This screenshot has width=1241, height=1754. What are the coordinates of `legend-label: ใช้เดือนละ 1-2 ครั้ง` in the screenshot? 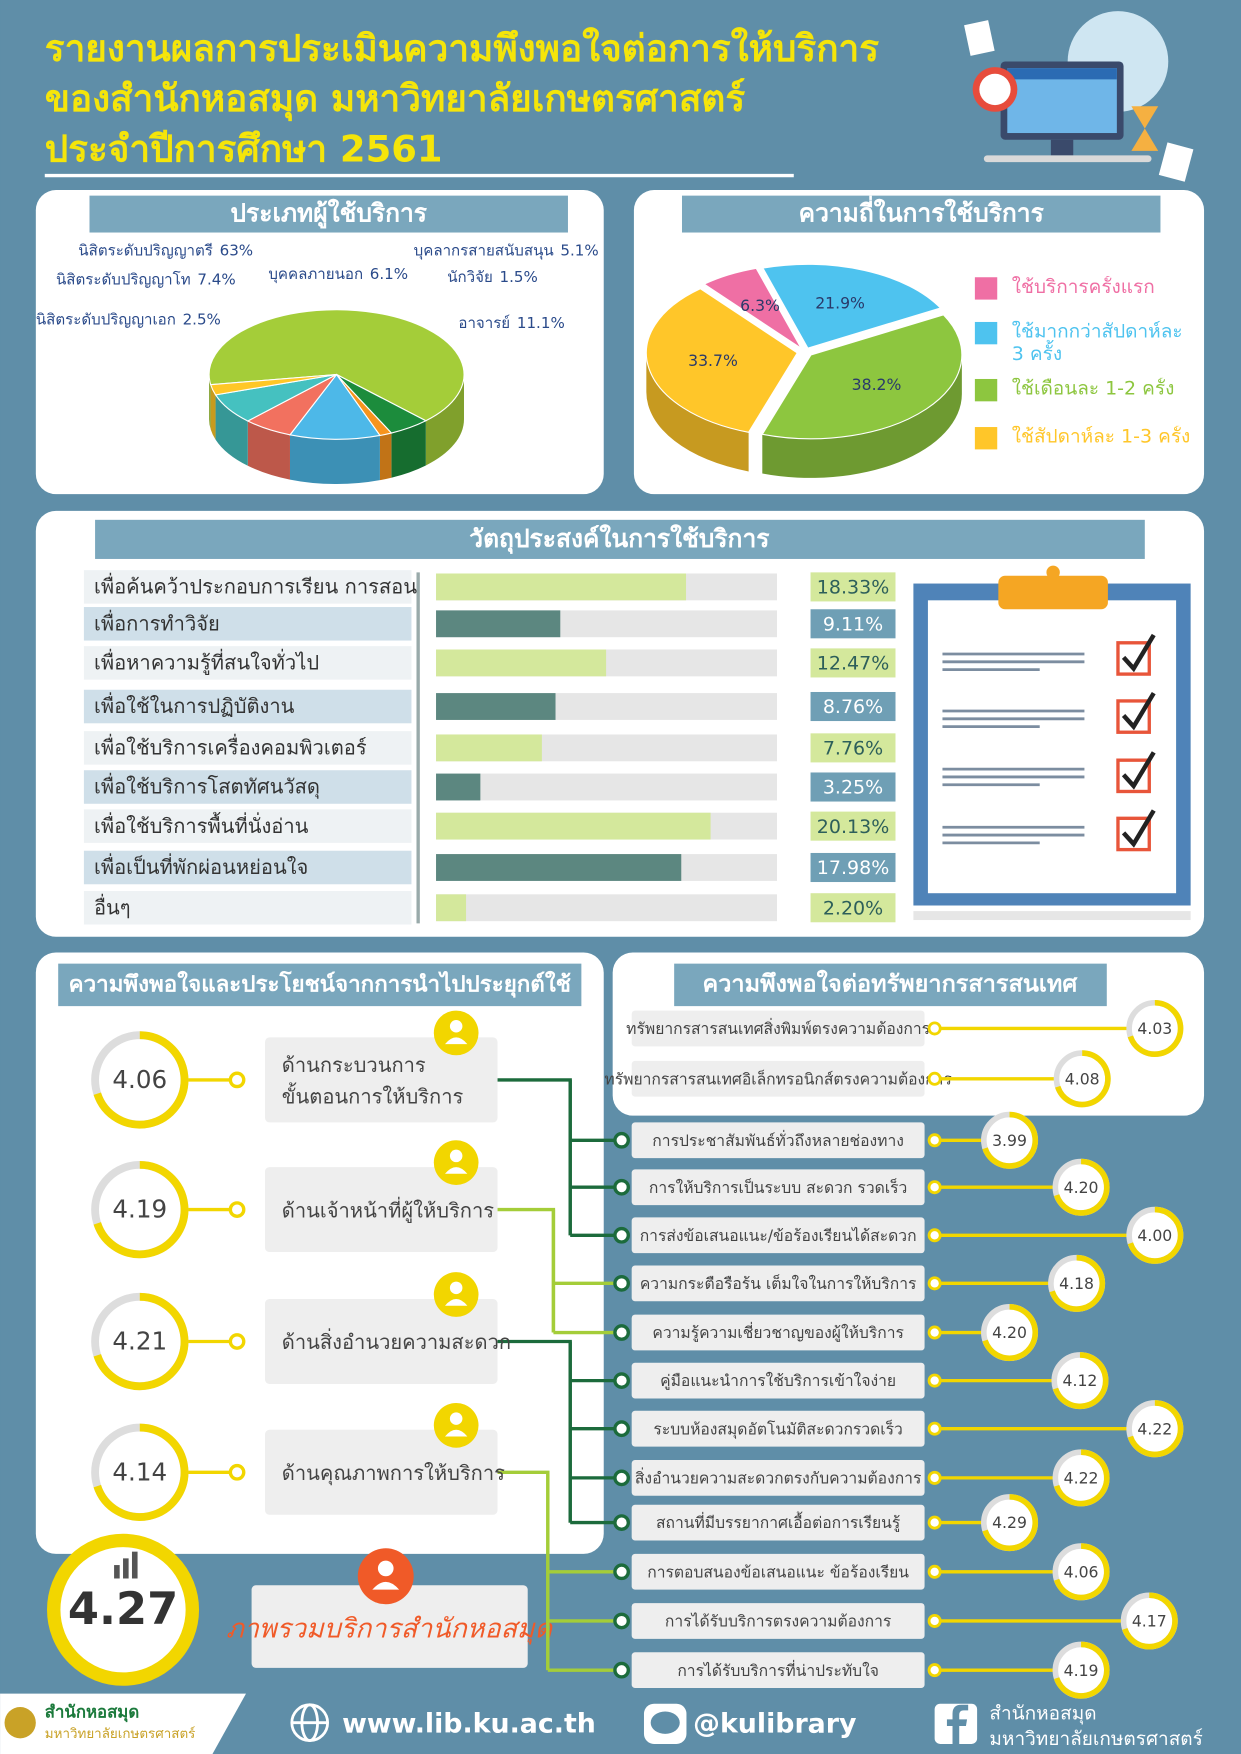 It's located at (1093, 389).